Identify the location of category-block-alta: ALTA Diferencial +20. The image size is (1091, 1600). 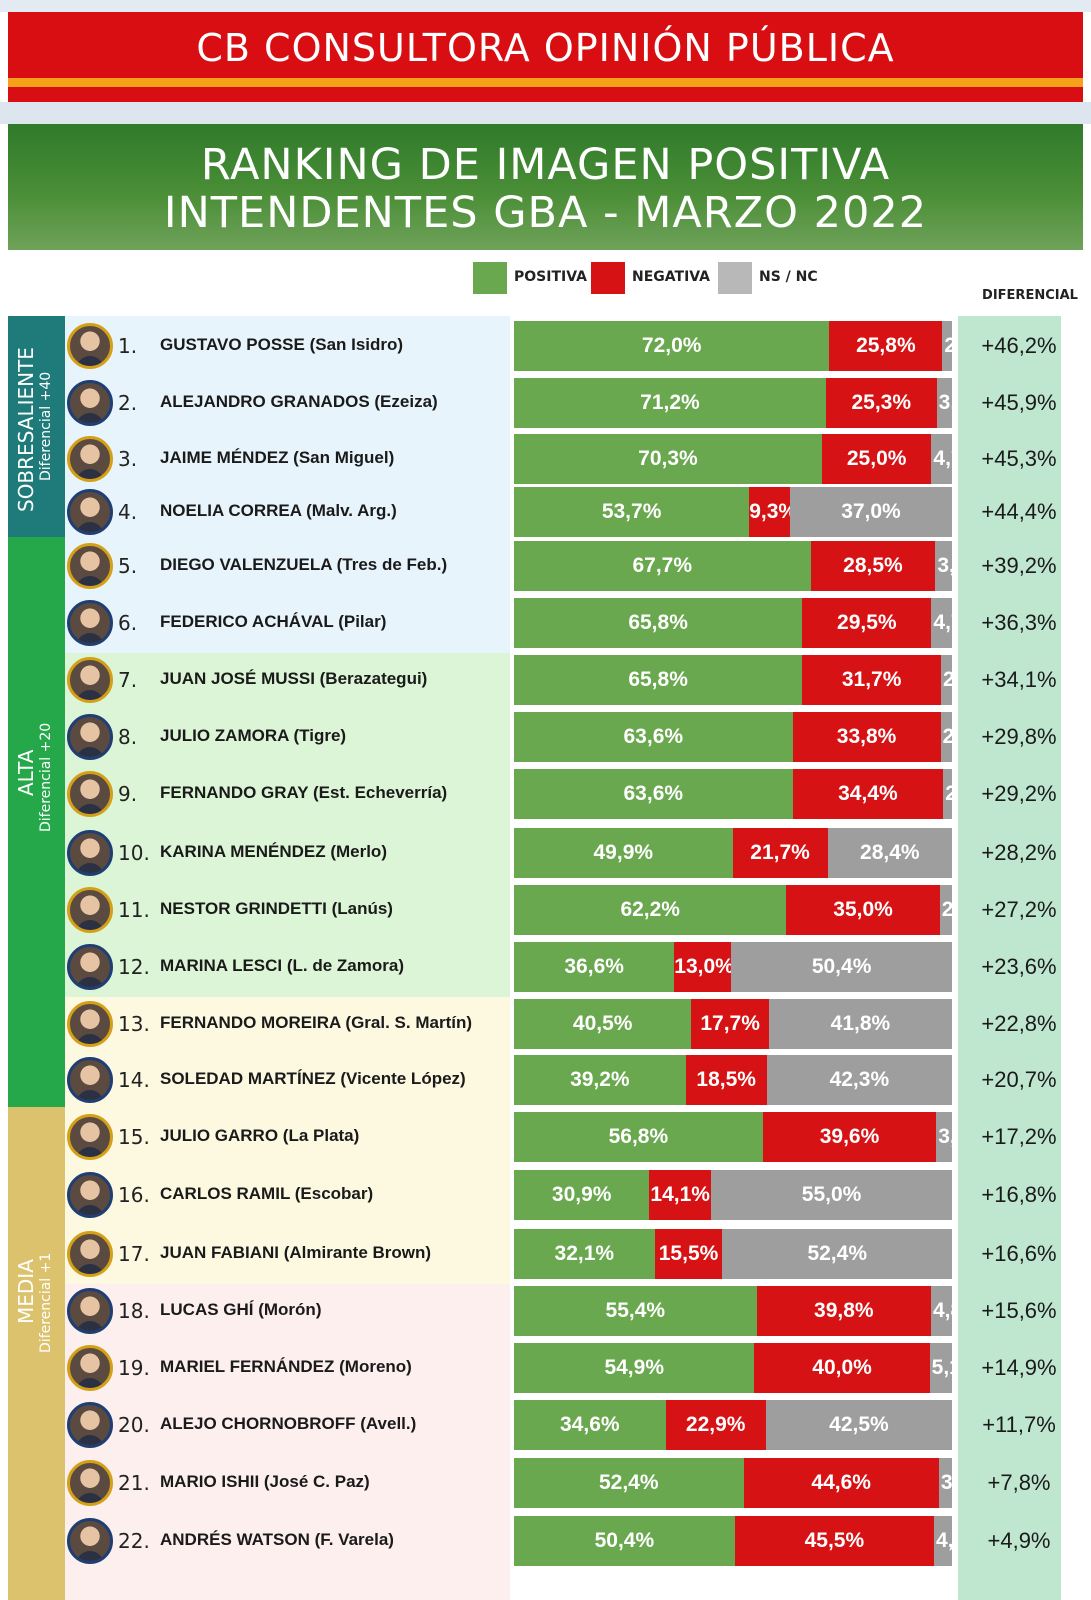
(36, 822).